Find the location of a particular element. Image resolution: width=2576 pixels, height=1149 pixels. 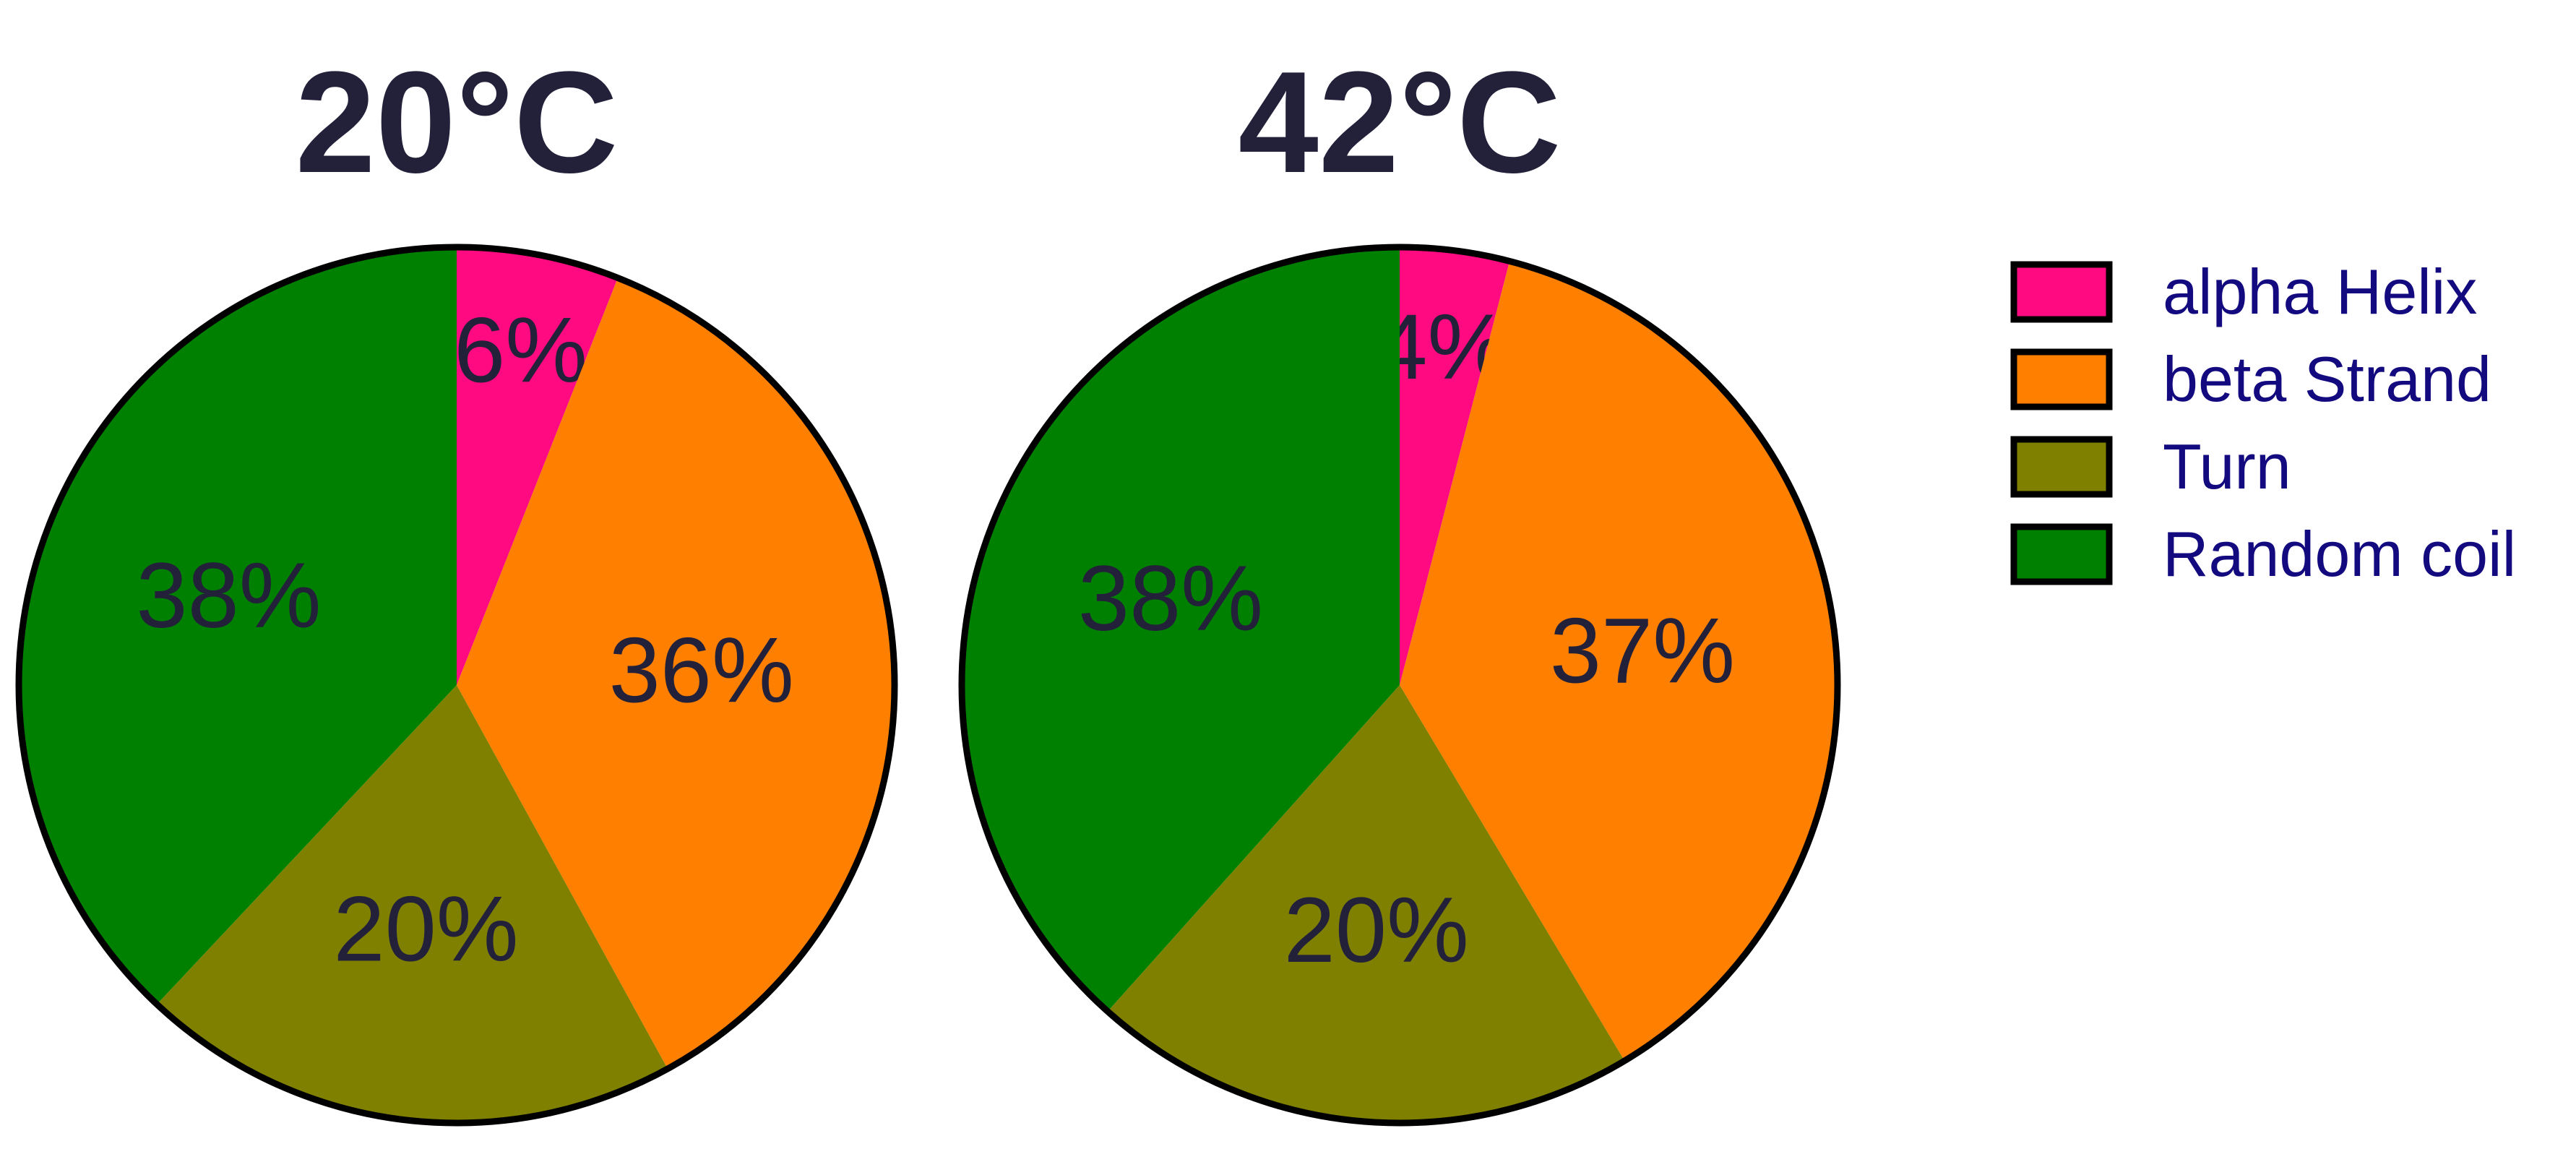

legend-label: Random coil is located at coordinates (2339, 554).